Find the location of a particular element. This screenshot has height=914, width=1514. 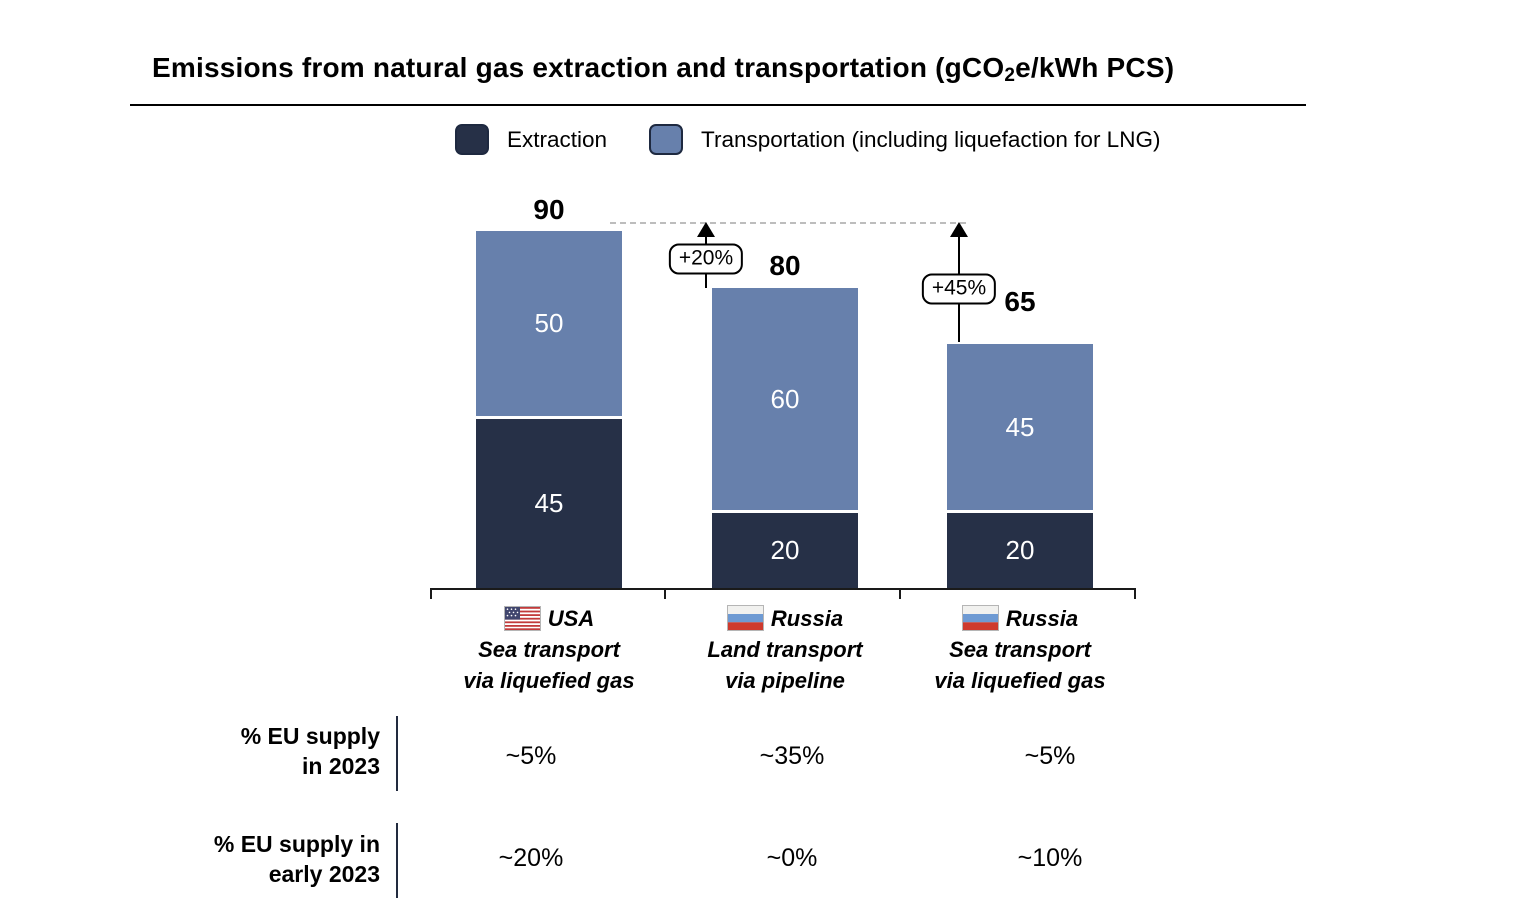

row-label-eu-supply-early-2023: % EU supply in early 2023 is located at coordinates (255, 859).